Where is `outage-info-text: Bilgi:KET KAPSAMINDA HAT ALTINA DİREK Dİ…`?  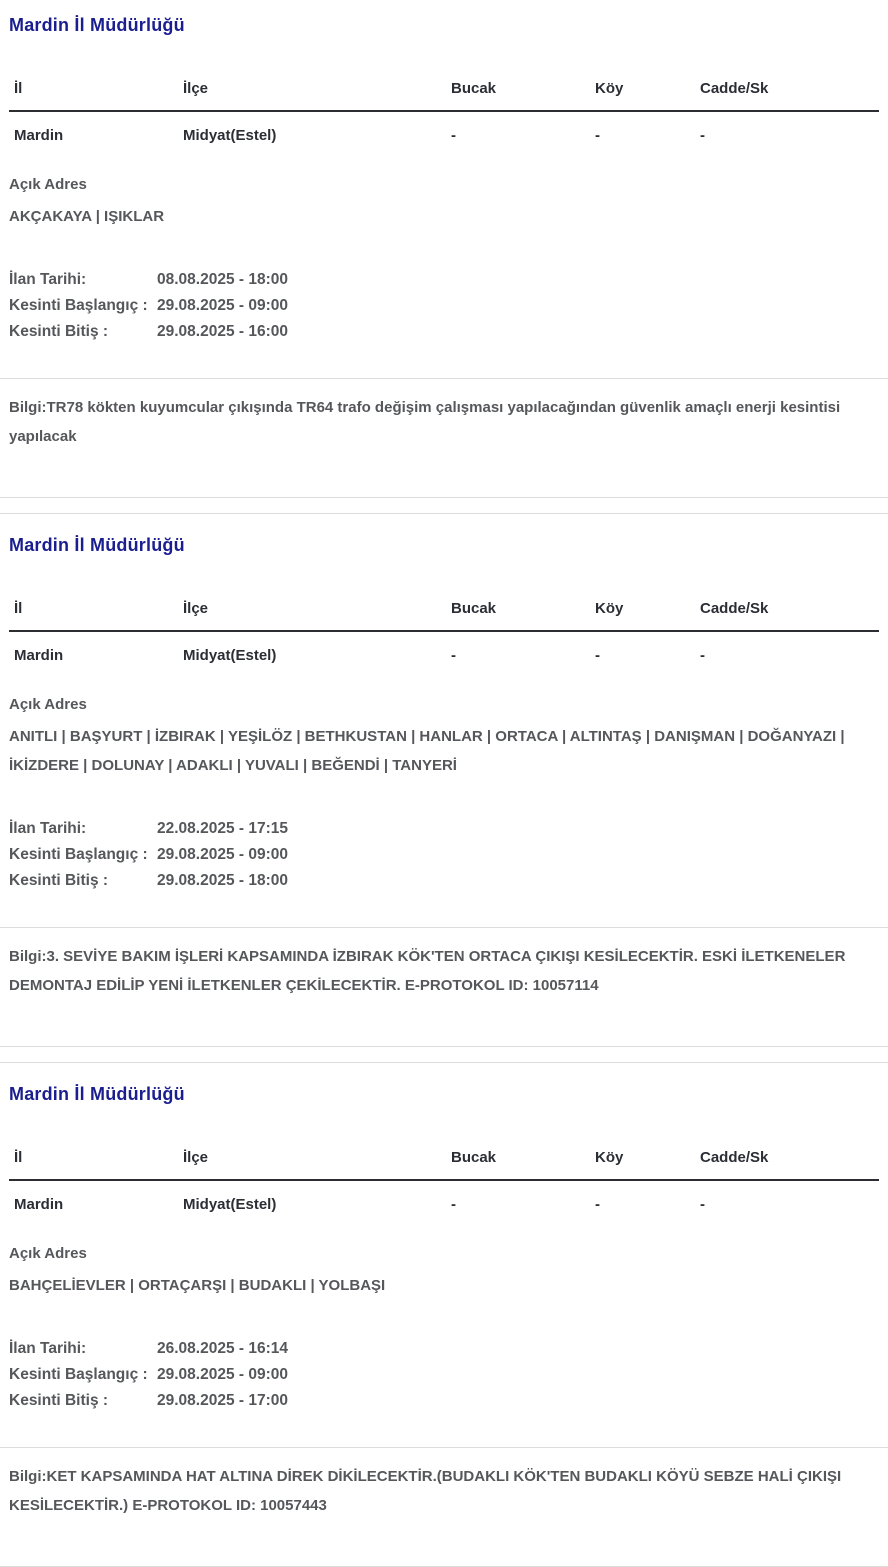 outage-info-text: Bilgi:KET KAPSAMINDA HAT ALTINA DİREK Dİ… is located at coordinates (425, 1491).